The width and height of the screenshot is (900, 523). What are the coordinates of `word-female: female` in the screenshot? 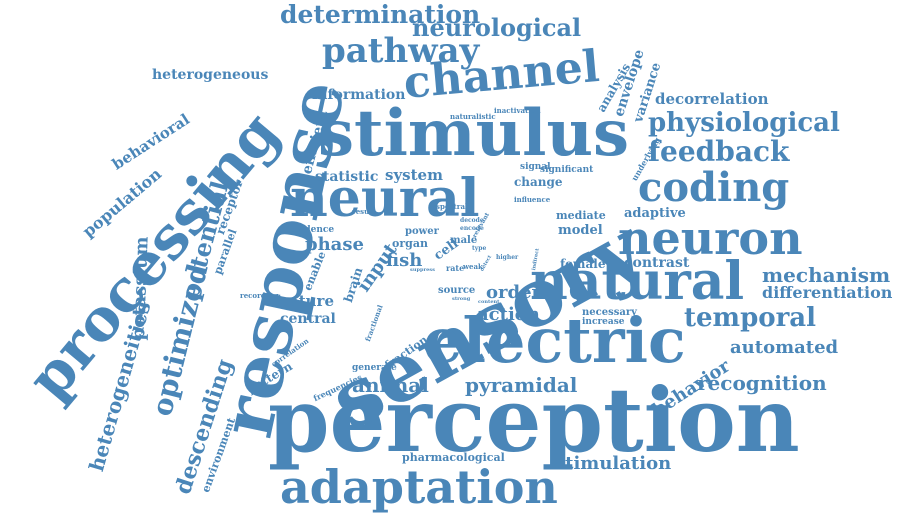 It's located at (583, 264).